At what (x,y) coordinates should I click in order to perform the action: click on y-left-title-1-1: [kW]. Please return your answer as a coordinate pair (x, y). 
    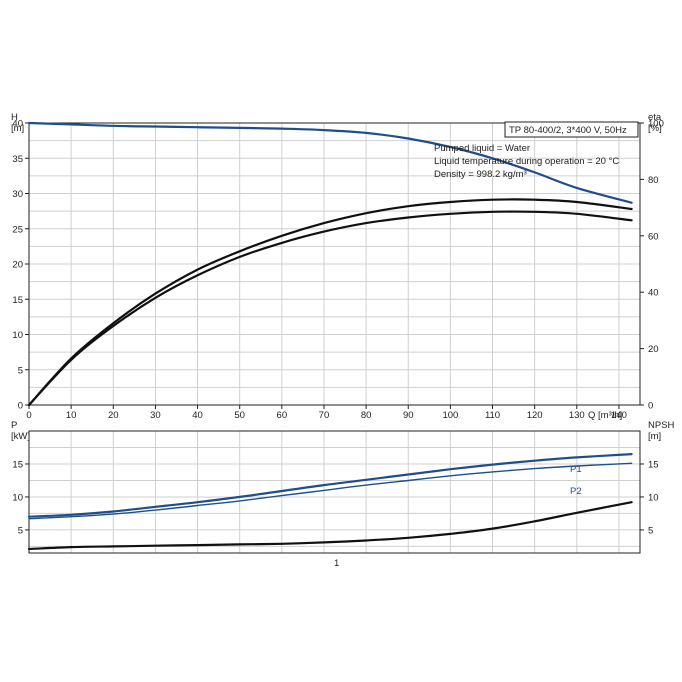
    Looking at the image, I should click on (20, 436).